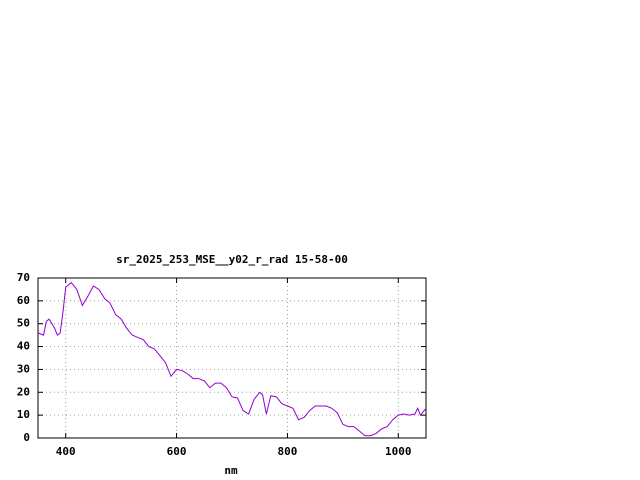 This screenshot has width=640, height=480. I want to click on y-tick-label: 70, so click(23, 277).